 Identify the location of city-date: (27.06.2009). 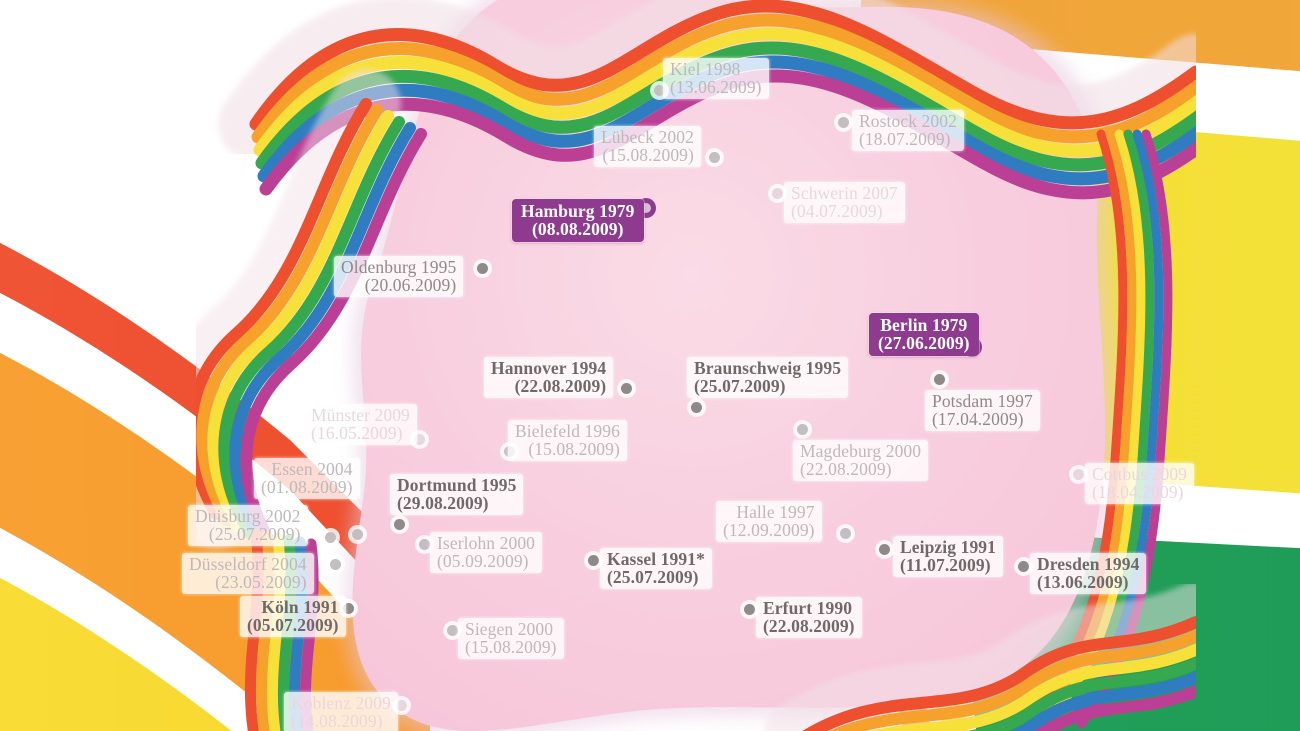
(924, 343).